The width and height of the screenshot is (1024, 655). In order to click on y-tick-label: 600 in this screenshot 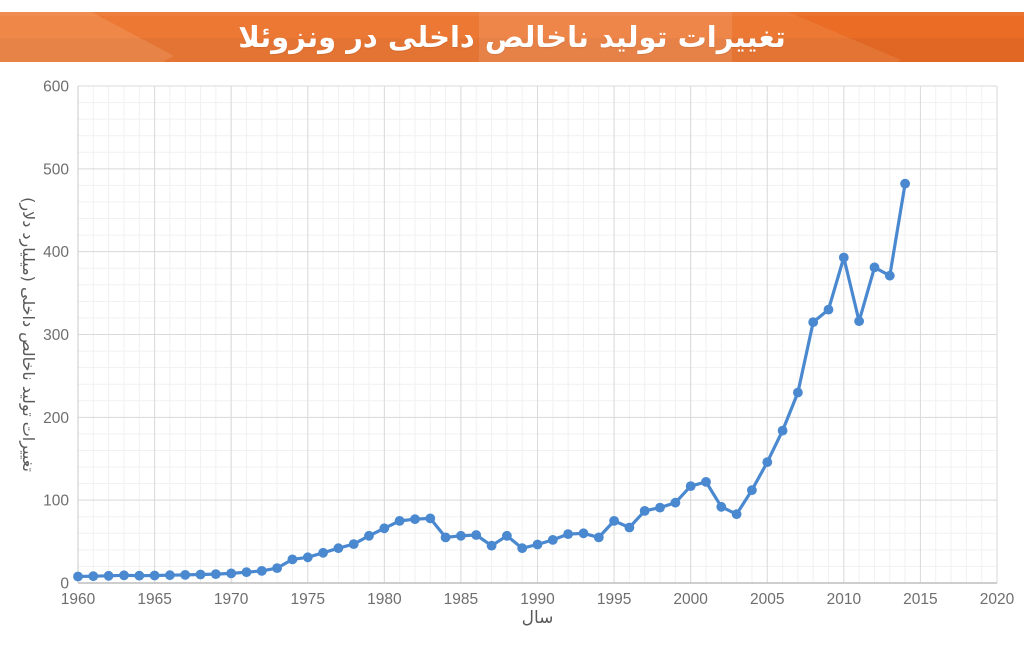, I will do `click(56, 87)`.